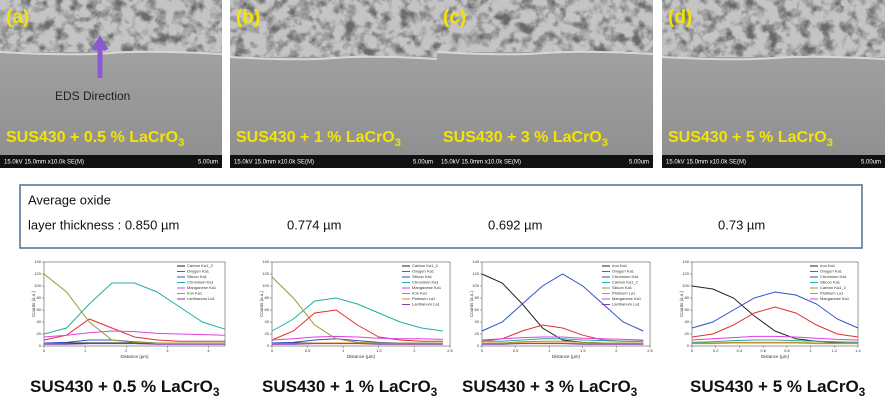  Describe the element at coordinates (741, 224) in the screenshot. I see `thickness-value: 0.73 µm` at that location.